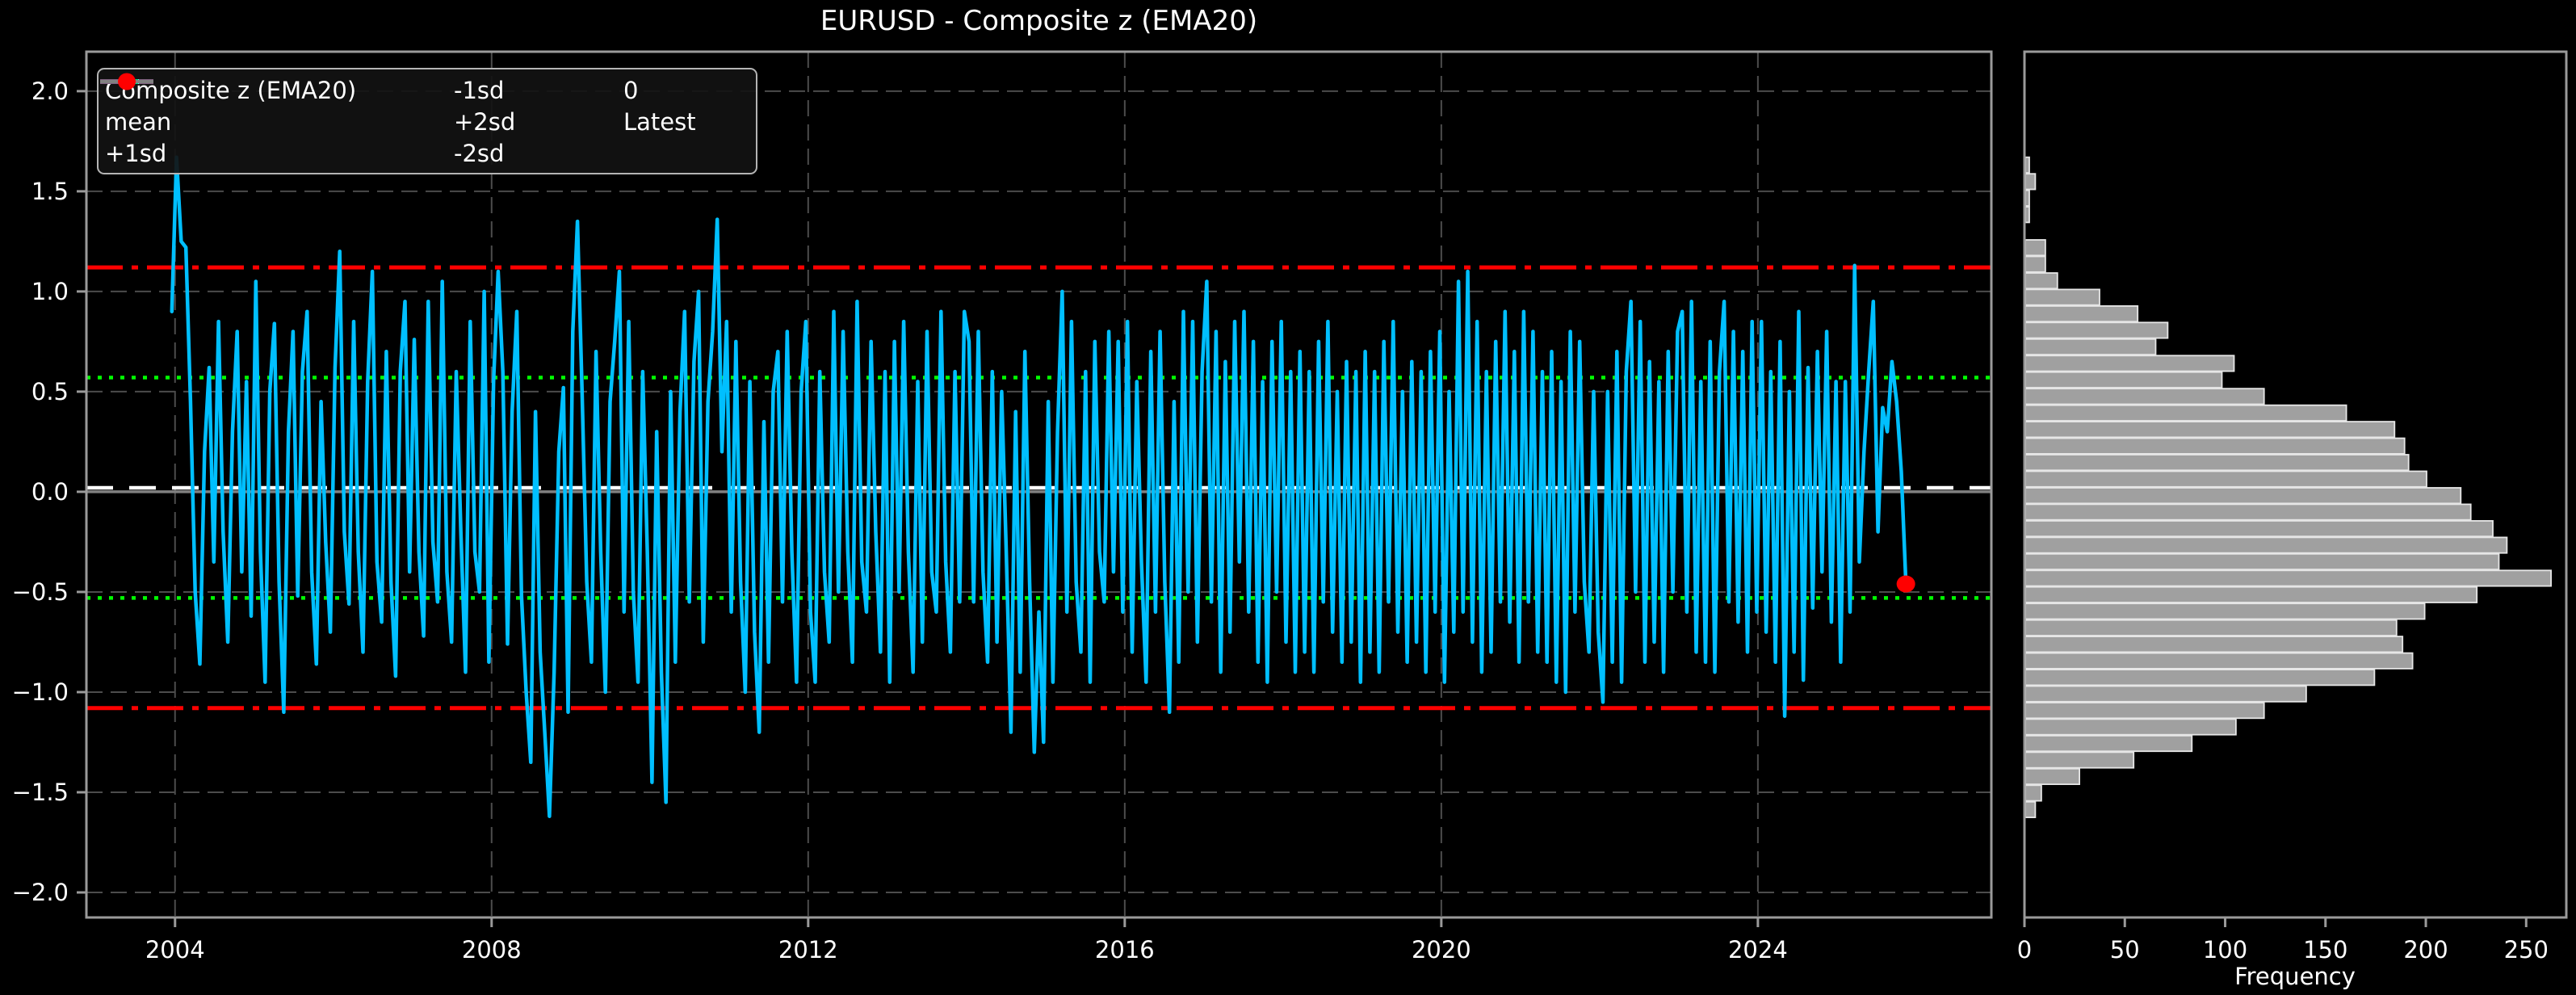 The image size is (2576, 995). Describe the element at coordinates (808, 950) in the screenshot. I see `x-tick-label: 2012` at that location.